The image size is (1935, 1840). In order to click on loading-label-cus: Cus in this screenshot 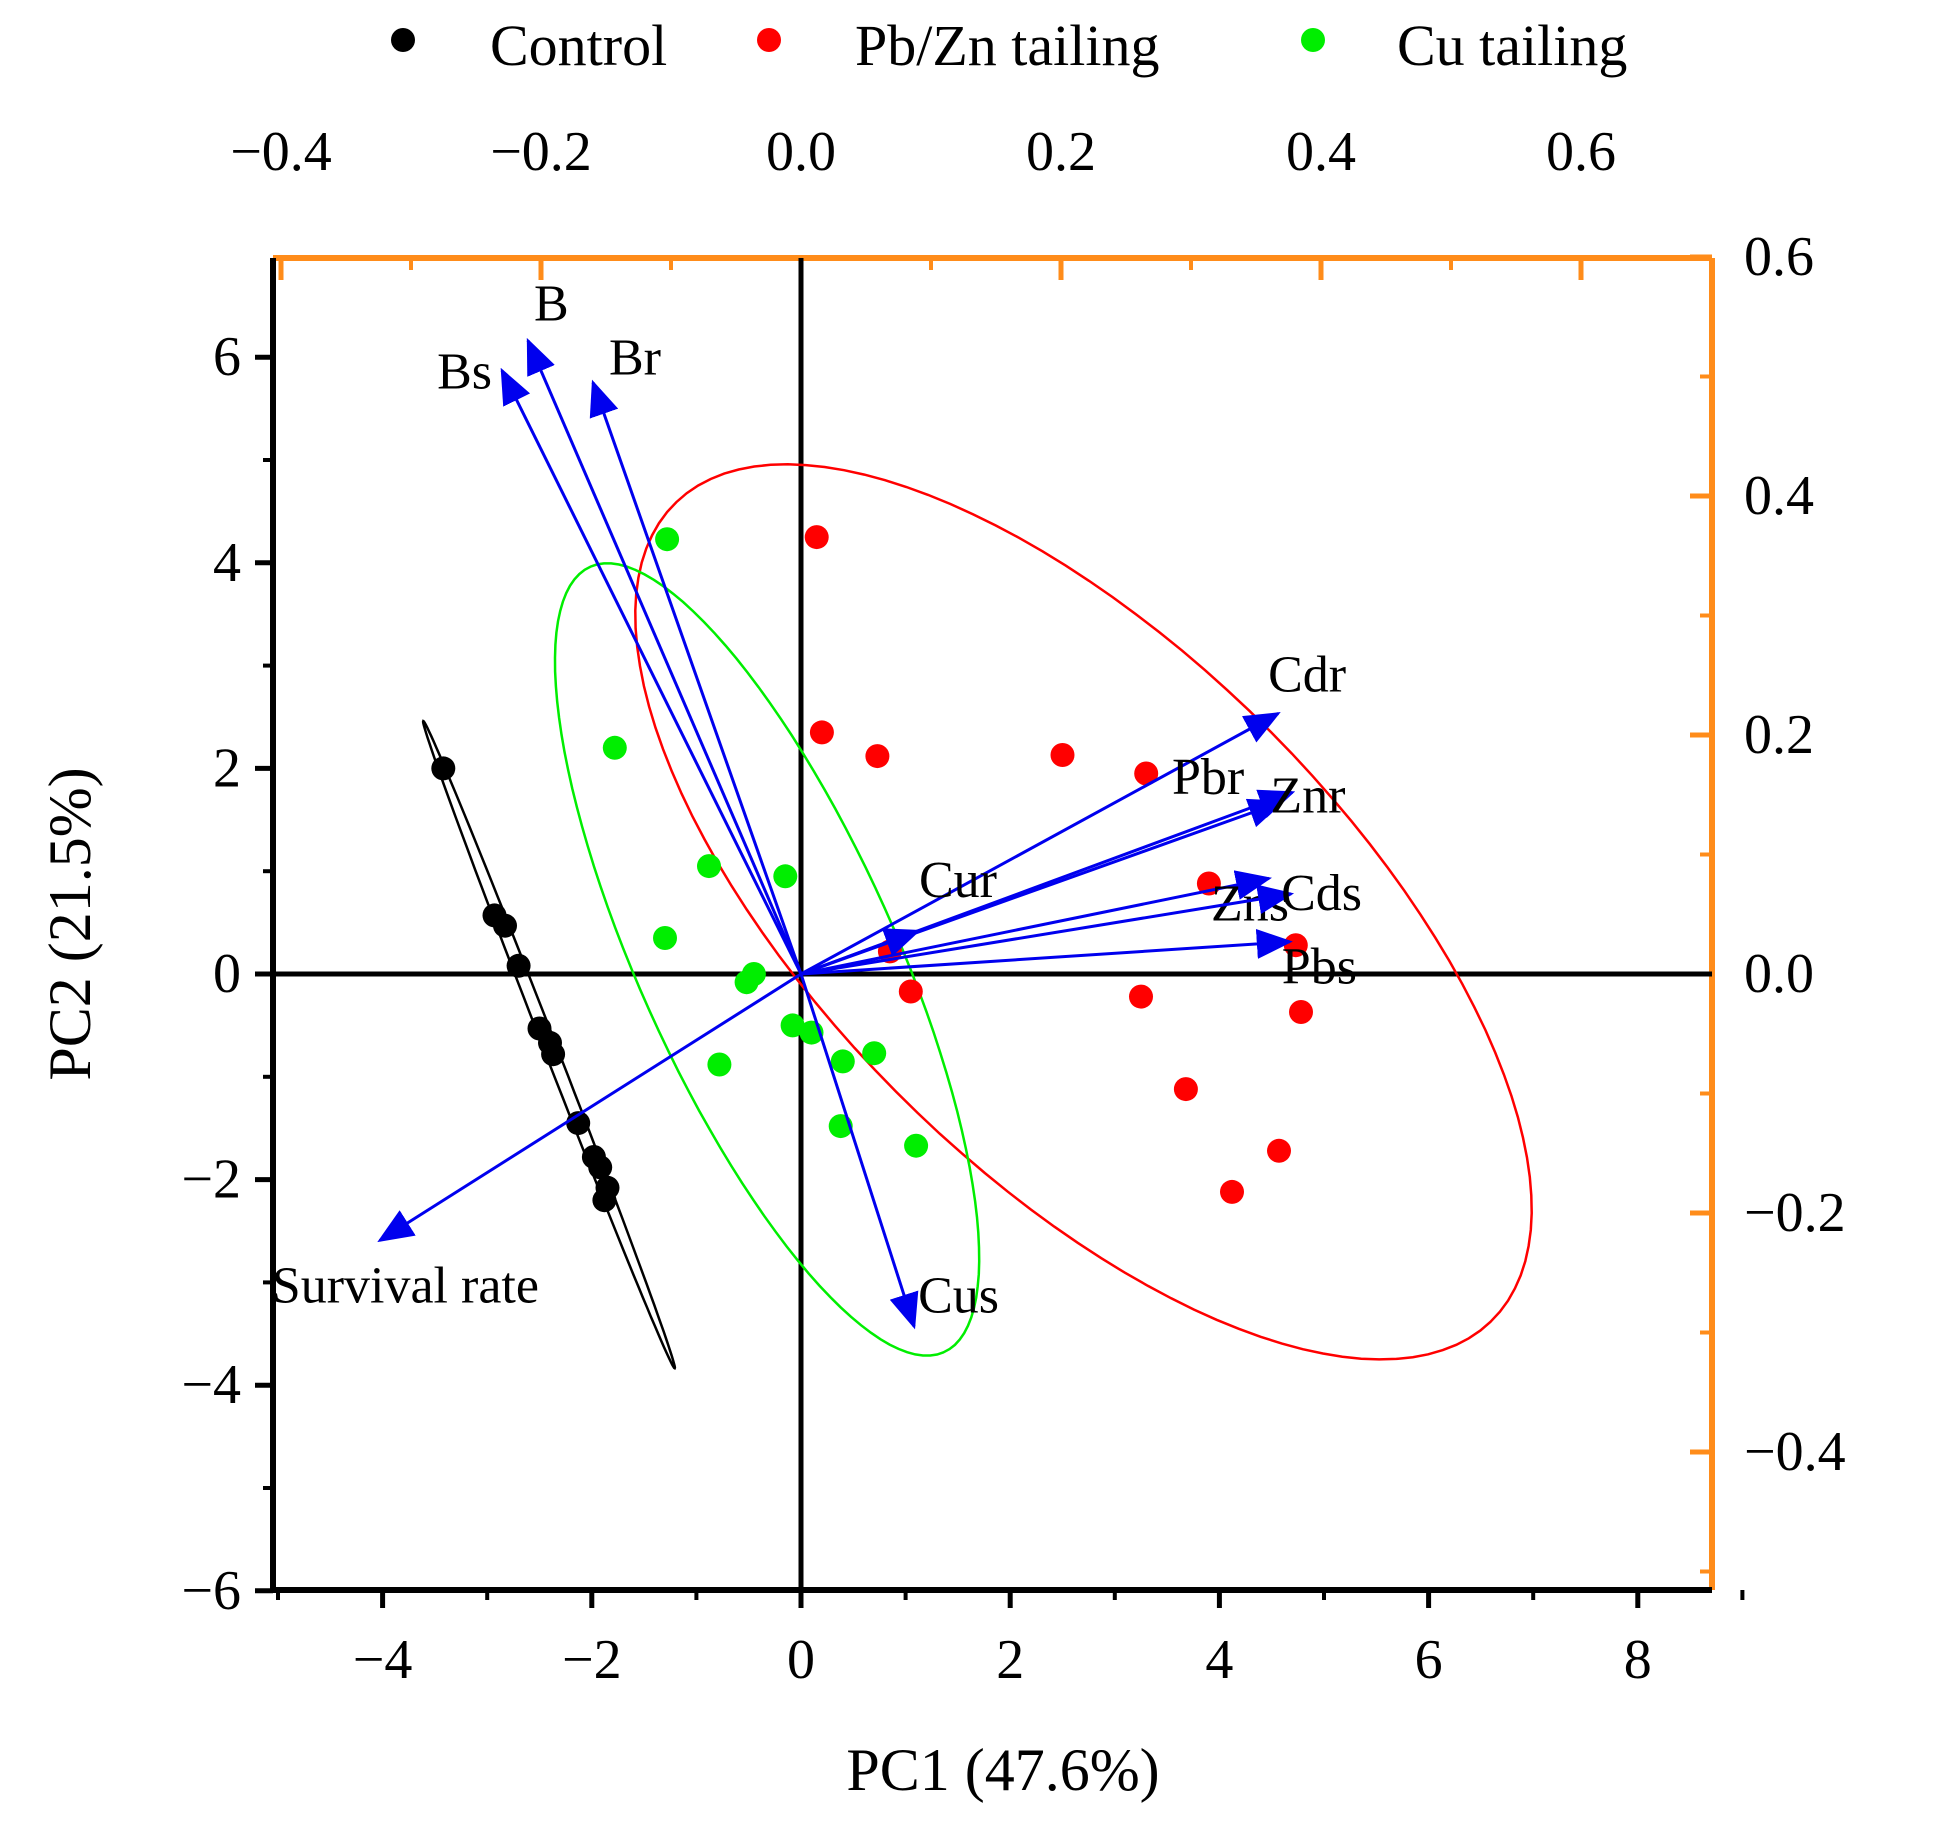, I will do `click(958, 1296)`.